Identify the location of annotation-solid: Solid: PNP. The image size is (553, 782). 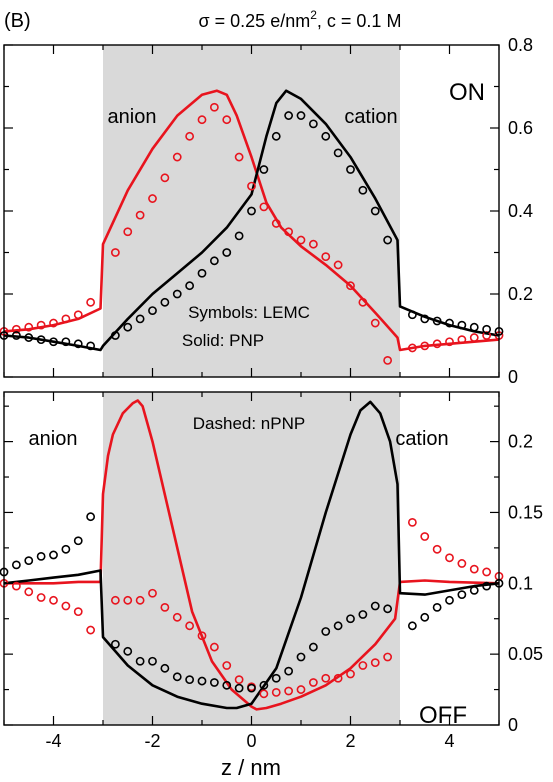
(223, 340).